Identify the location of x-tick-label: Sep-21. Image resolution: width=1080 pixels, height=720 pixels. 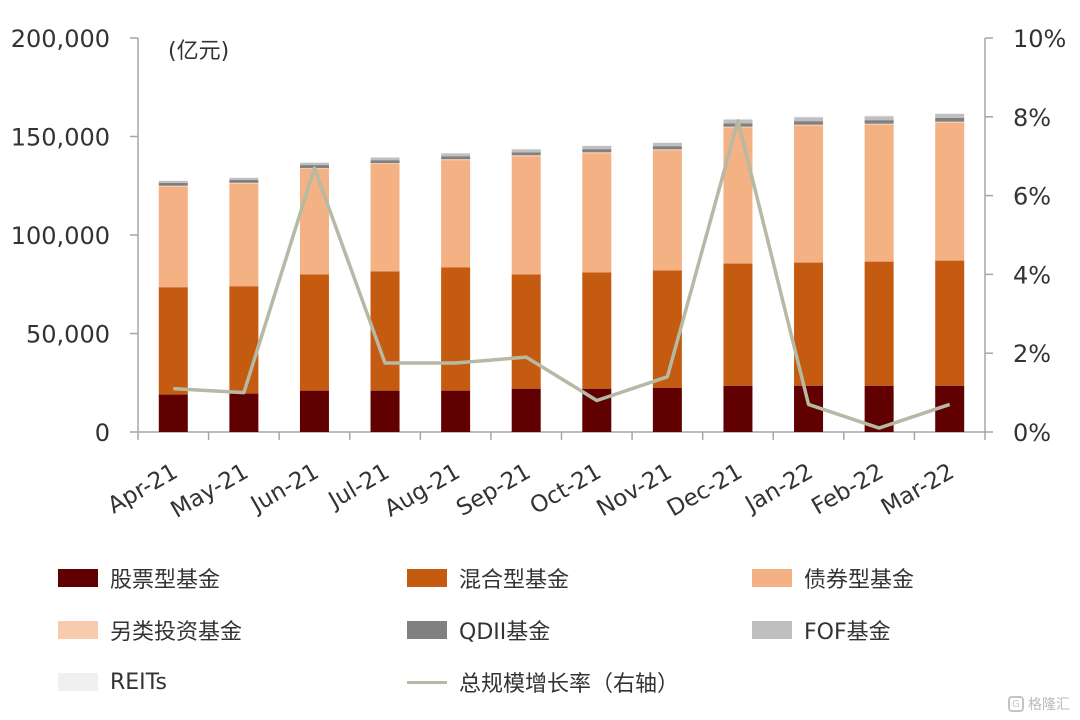
(493, 490).